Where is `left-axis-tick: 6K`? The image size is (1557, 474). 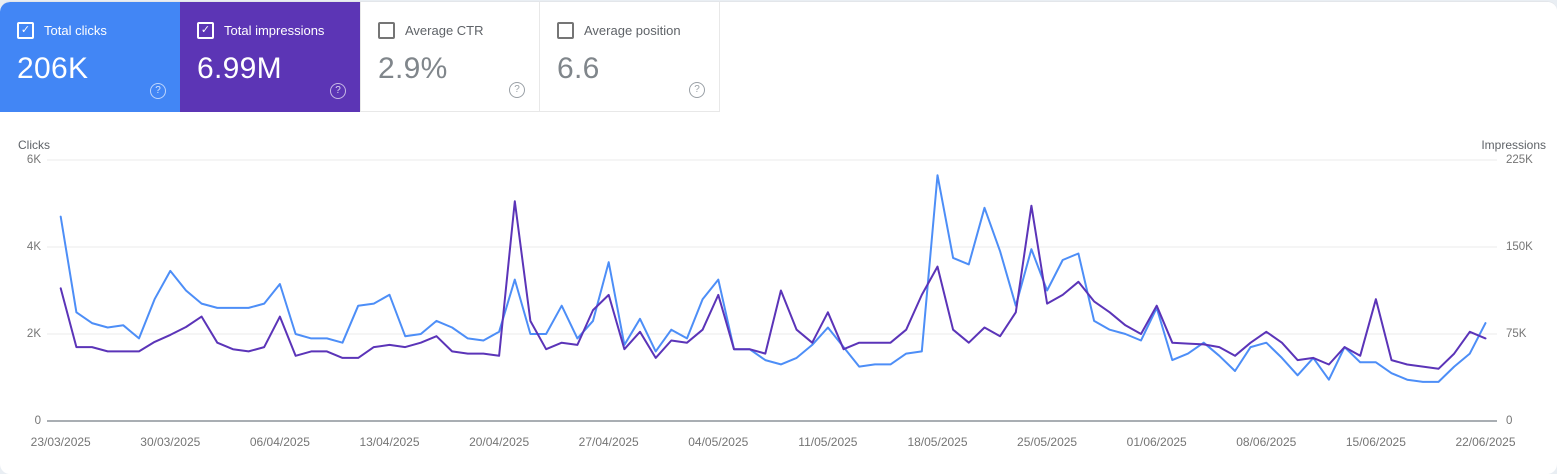
left-axis-tick: 6K is located at coordinates (33, 160).